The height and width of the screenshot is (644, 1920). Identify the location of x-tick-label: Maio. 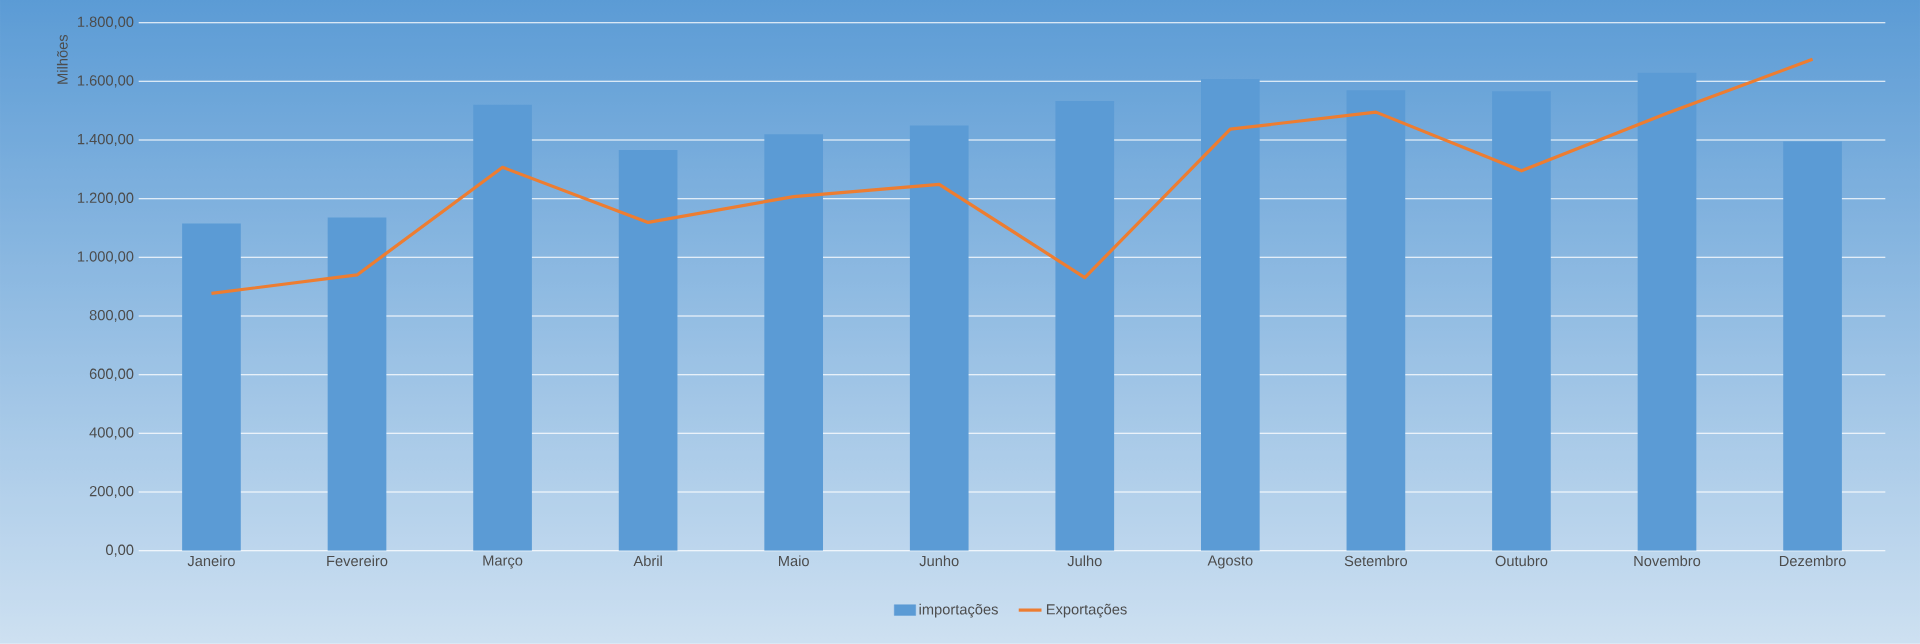
(793, 561).